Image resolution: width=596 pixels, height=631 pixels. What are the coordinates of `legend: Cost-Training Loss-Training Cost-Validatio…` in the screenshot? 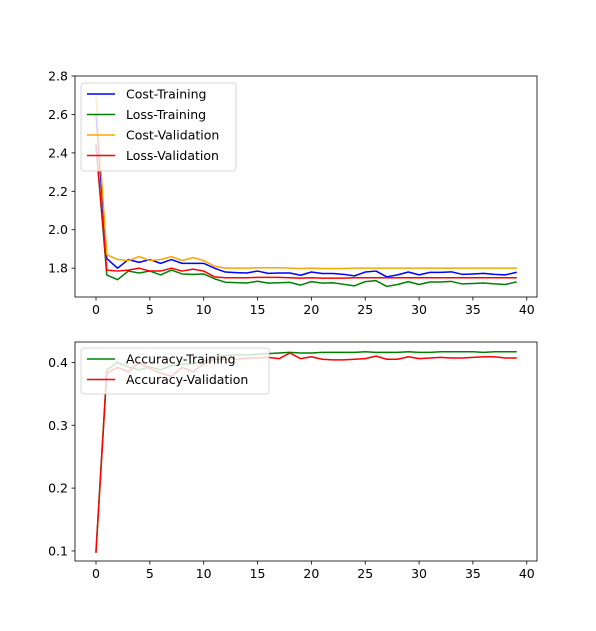 It's located at (158, 127).